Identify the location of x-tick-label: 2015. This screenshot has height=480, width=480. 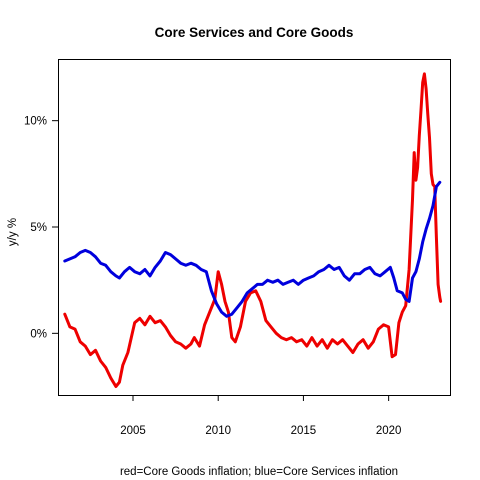
(304, 431).